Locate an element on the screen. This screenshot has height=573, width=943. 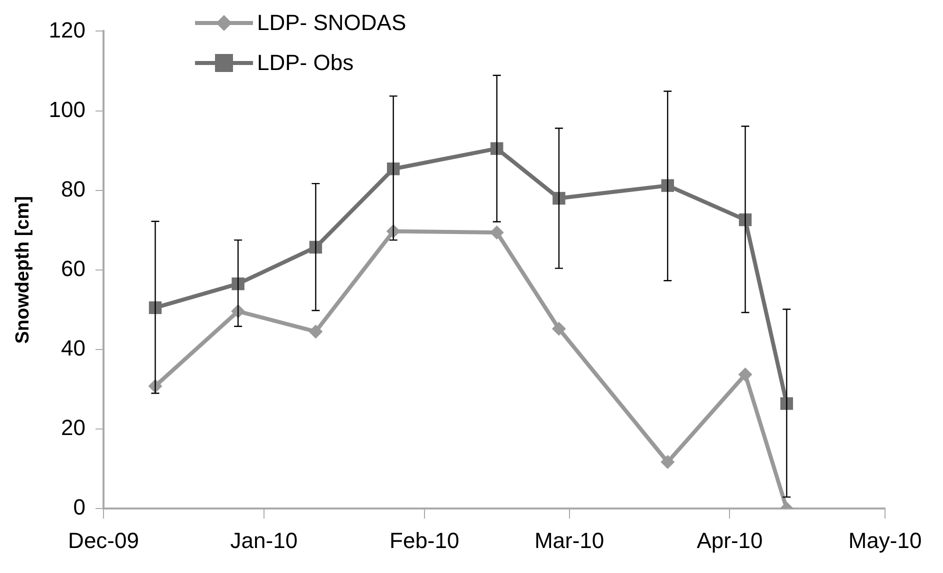
x-tick-label: Apr-10 is located at coordinates (729, 540).